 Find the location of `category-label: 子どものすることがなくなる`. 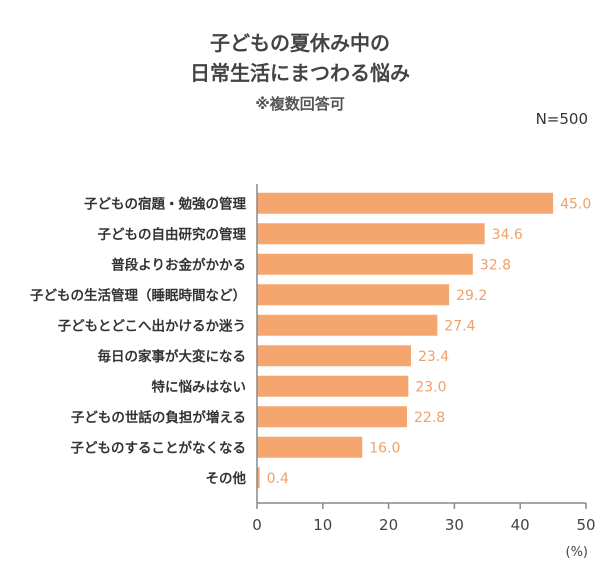

category-label: 子どものすることがなくなる is located at coordinates (159, 447).